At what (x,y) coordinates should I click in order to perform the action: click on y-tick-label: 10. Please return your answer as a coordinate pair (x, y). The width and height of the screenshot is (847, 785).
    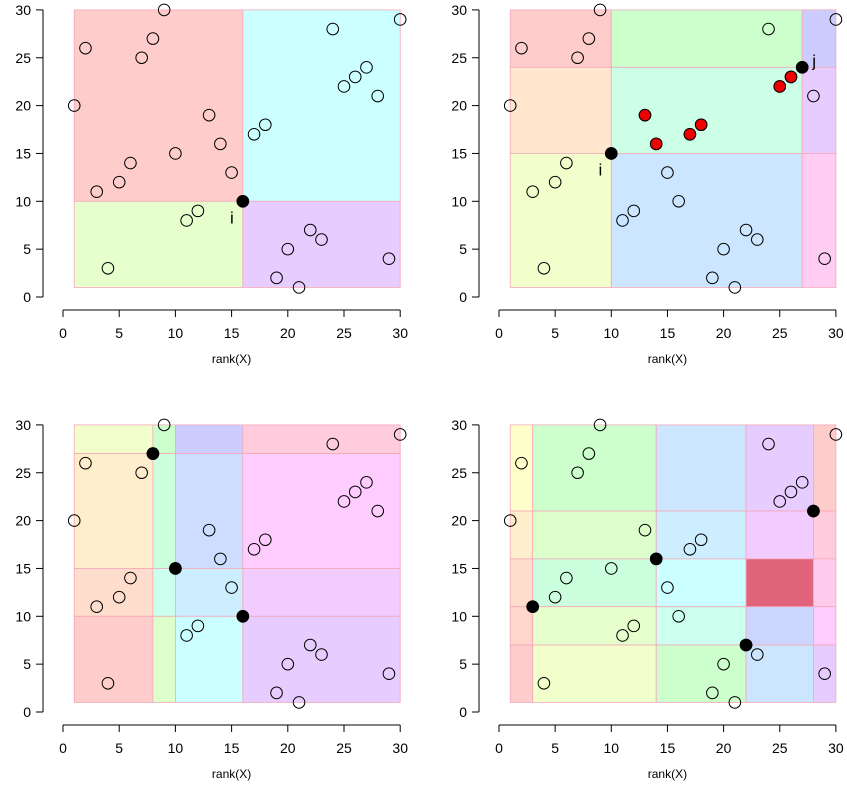
    Looking at the image, I should click on (459, 616).